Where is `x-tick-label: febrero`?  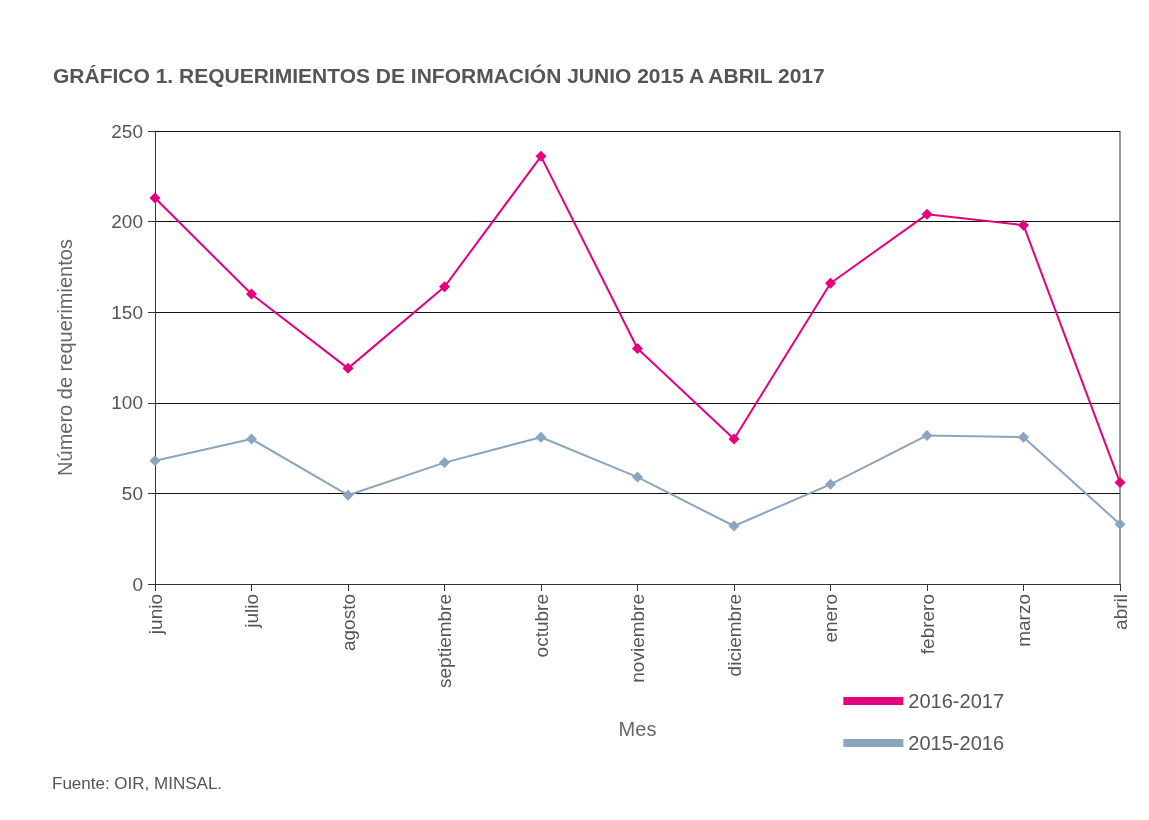
x-tick-label: febrero is located at coordinates (927, 624).